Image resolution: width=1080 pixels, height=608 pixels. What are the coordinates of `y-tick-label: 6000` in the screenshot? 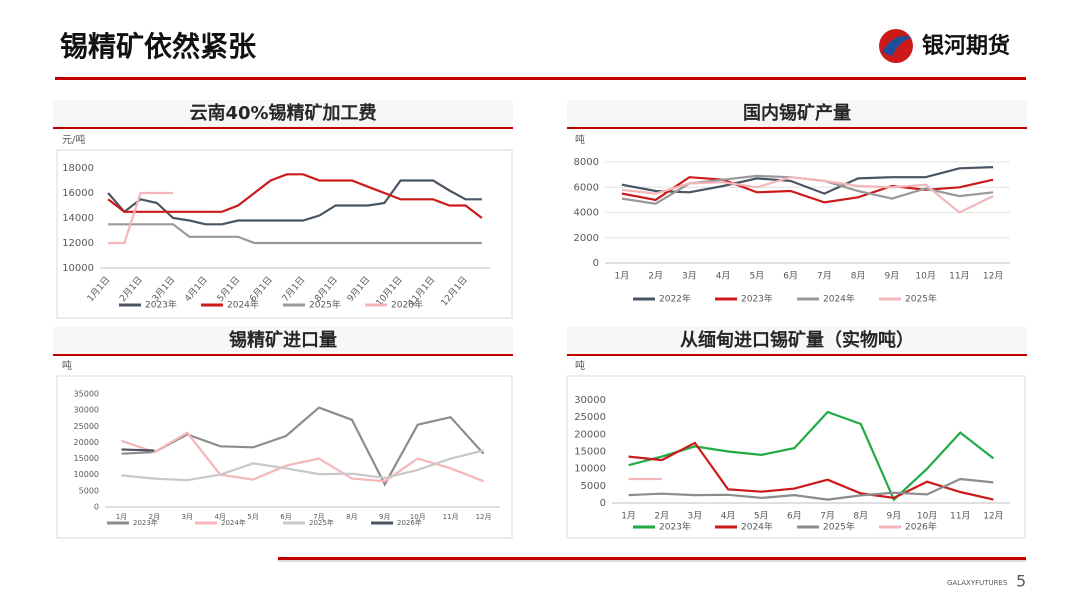 It's located at (586, 187).